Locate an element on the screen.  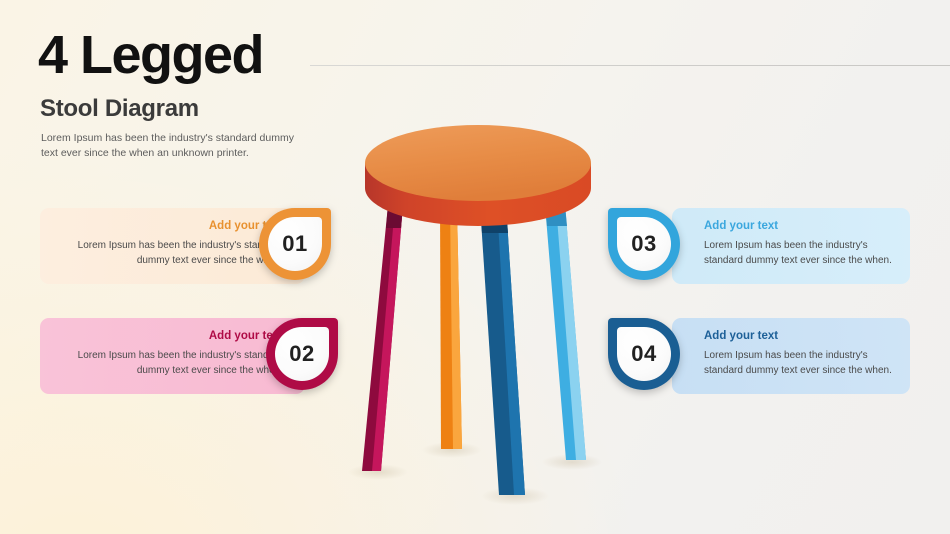
step-badge-03: 03 is located at coordinates (644, 244).